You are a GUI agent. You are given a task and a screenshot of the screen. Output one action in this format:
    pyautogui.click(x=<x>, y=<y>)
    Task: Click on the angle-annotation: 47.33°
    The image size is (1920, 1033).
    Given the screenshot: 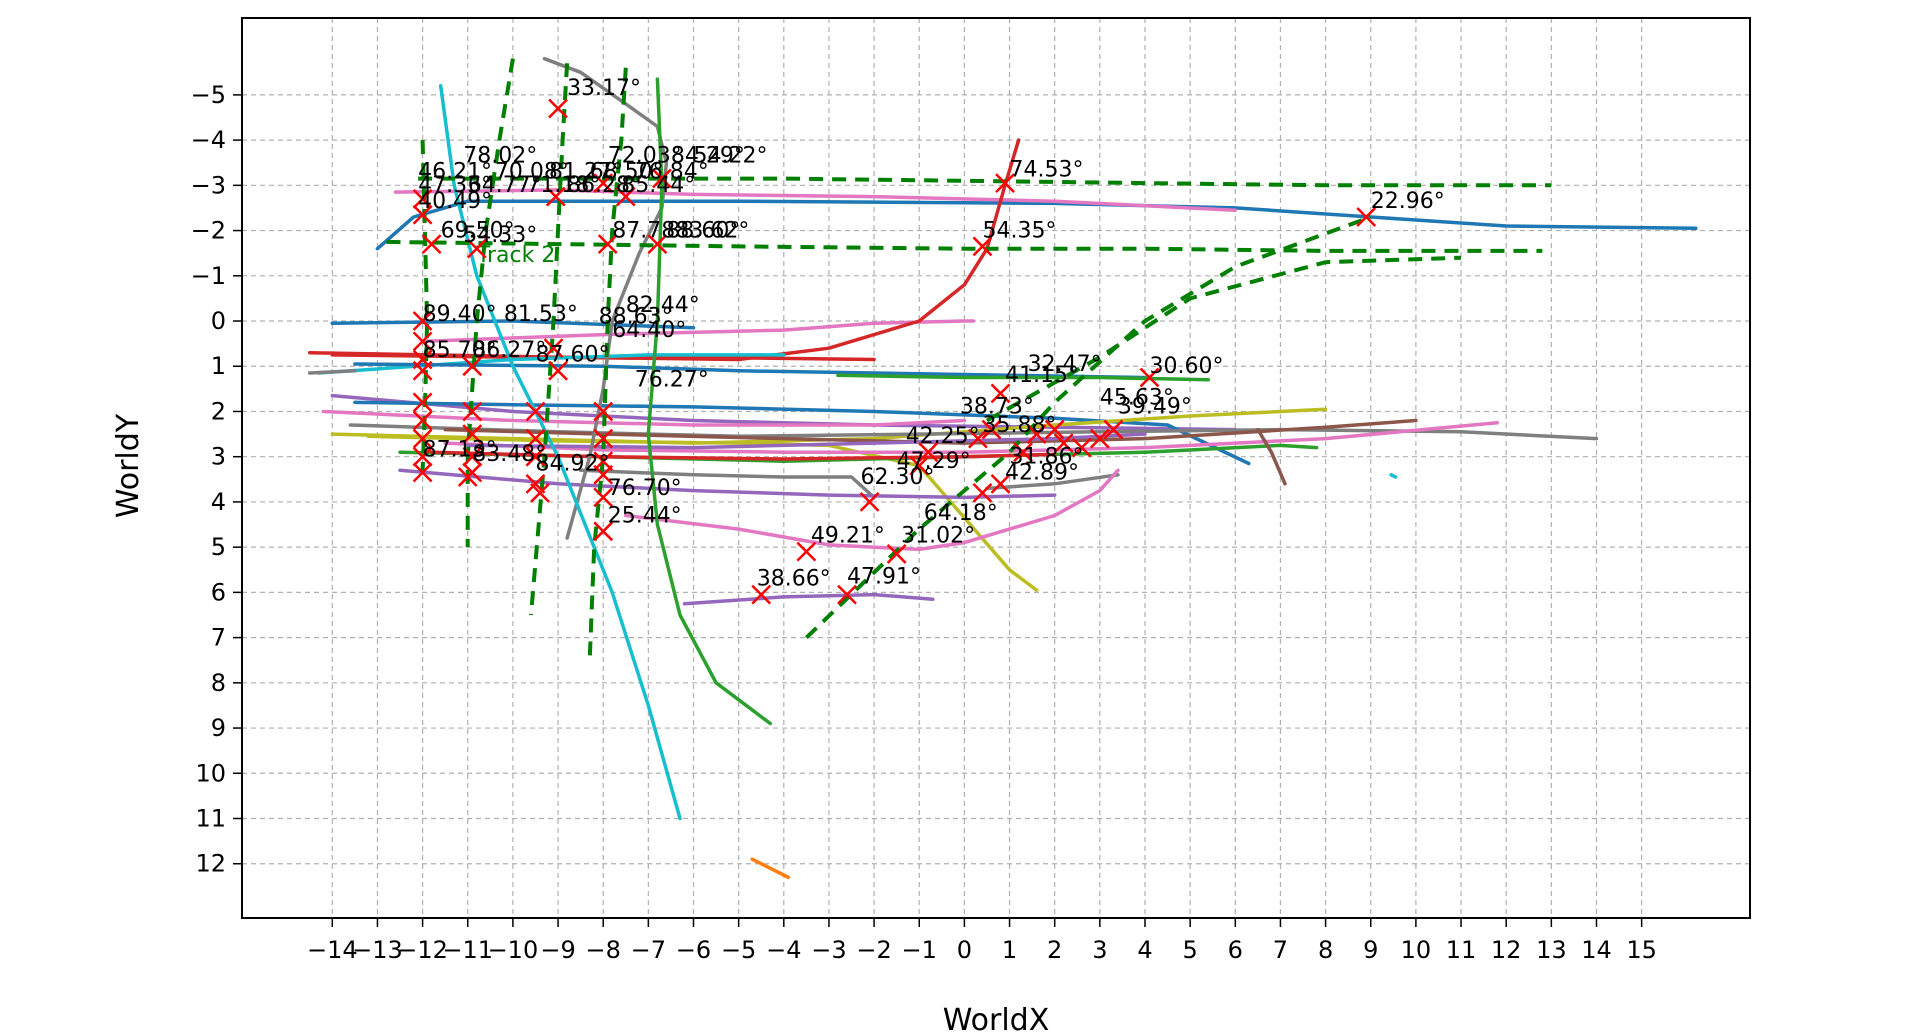 What is the action you would take?
    pyautogui.click(x=455, y=185)
    